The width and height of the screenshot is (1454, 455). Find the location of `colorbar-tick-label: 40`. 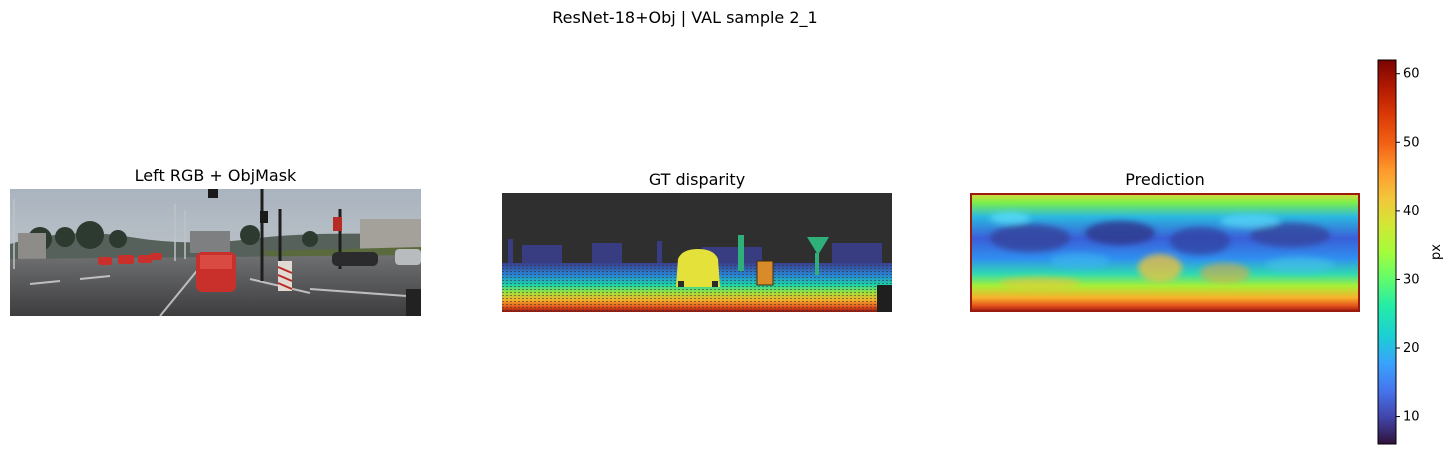

colorbar-tick-label: 40 is located at coordinates (1411, 211).